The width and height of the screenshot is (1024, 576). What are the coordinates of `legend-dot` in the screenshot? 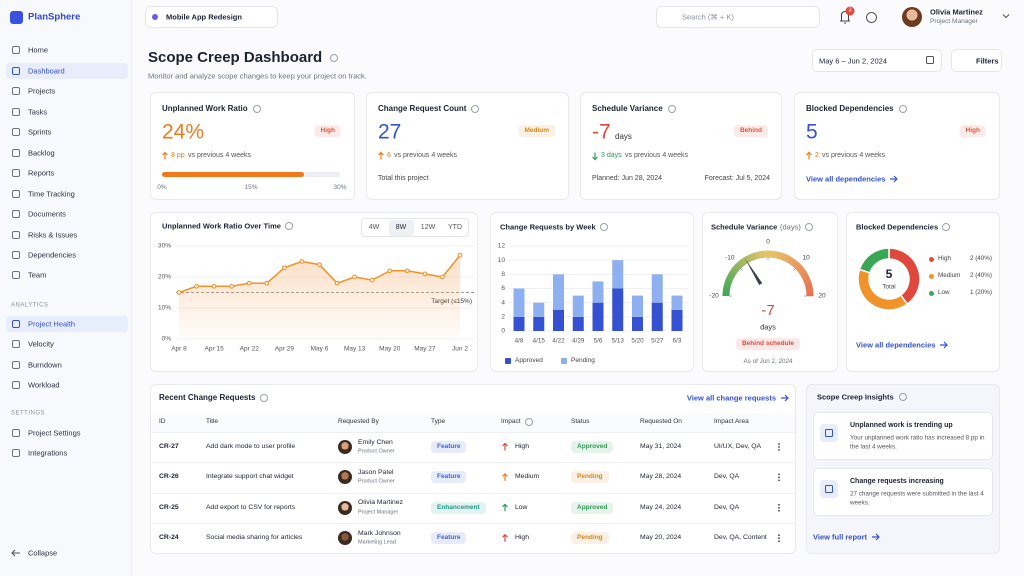 It's located at (931, 293).